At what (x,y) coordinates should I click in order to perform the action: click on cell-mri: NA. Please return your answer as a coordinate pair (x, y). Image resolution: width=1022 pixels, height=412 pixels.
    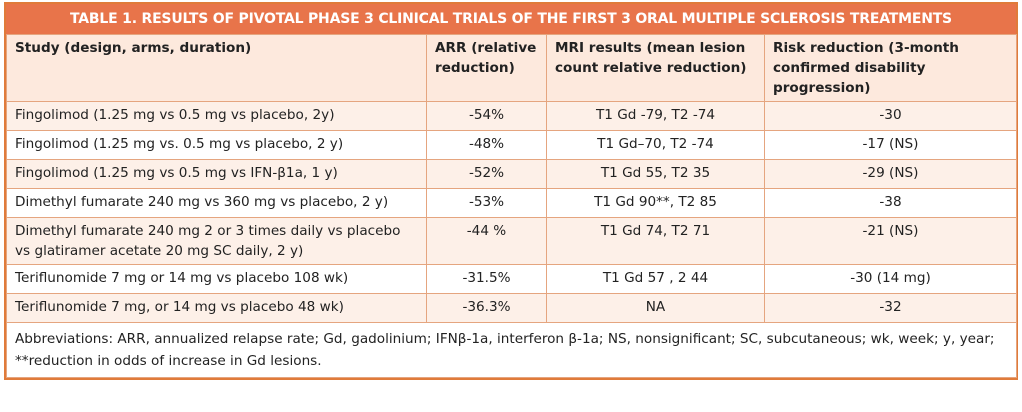
    Looking at the image, I should click on (655, 308).